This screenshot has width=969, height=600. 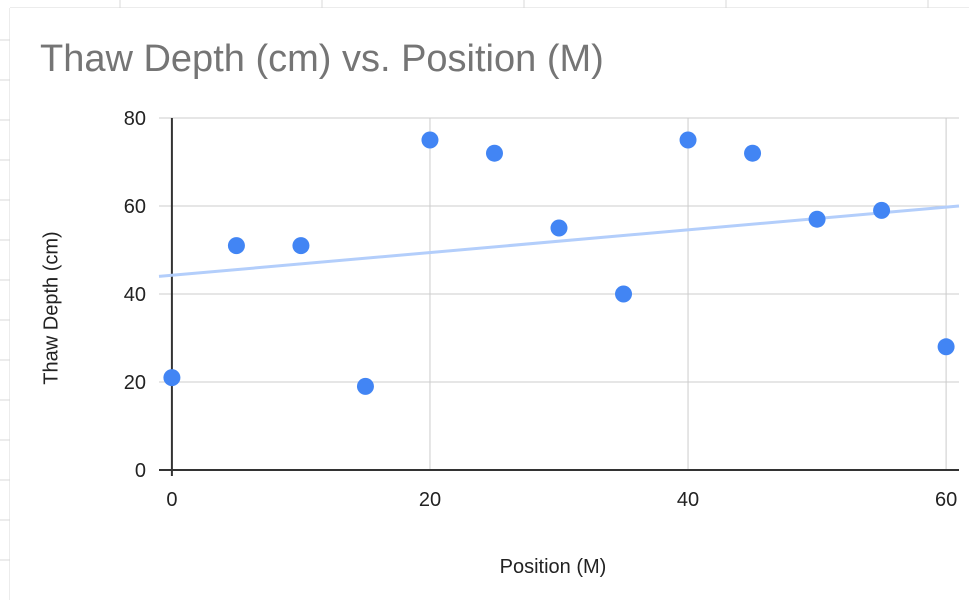 What do you see at coordinates (430, 500) in the screenshot?
I see `x-tick-label: 20` at bounding box center [430, 500].